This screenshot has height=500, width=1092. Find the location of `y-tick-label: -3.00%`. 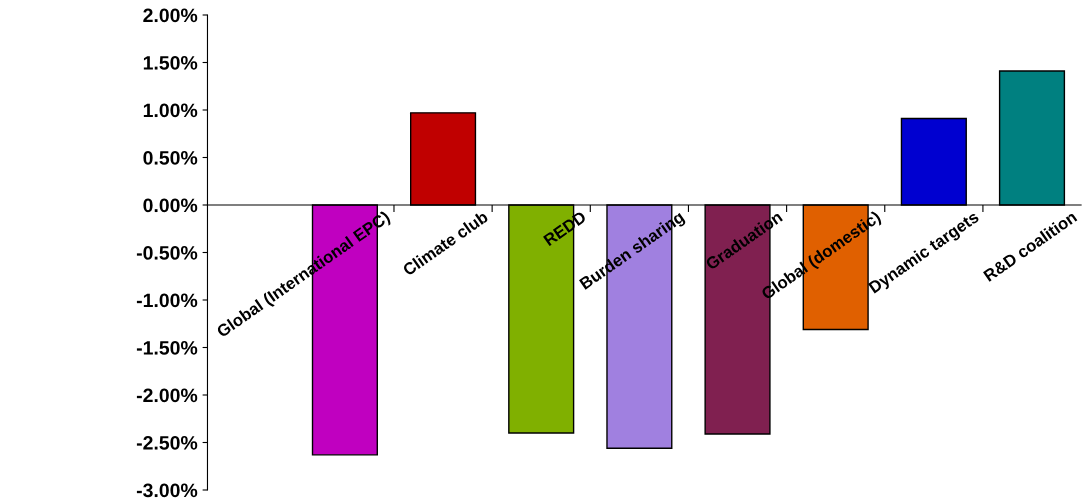

y-tick-label: -3.00% is located at coordinates (167, 490).